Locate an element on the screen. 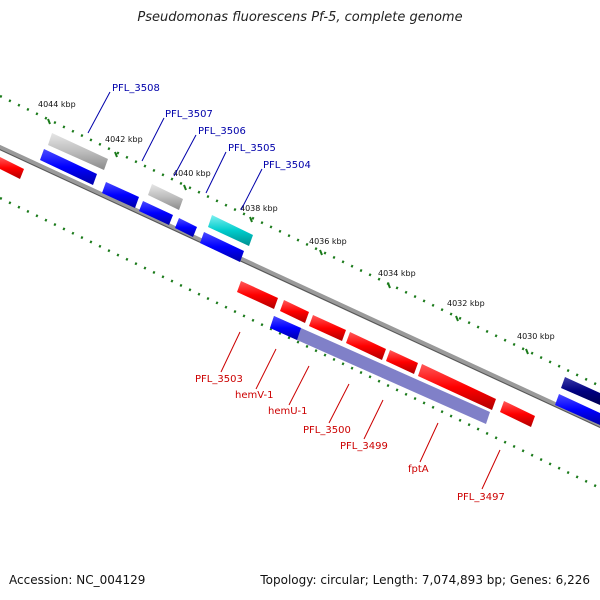 The height and width of the screenshot is (600, 600). tick-label: 4034 kbp is located at coordinates (397, 273).